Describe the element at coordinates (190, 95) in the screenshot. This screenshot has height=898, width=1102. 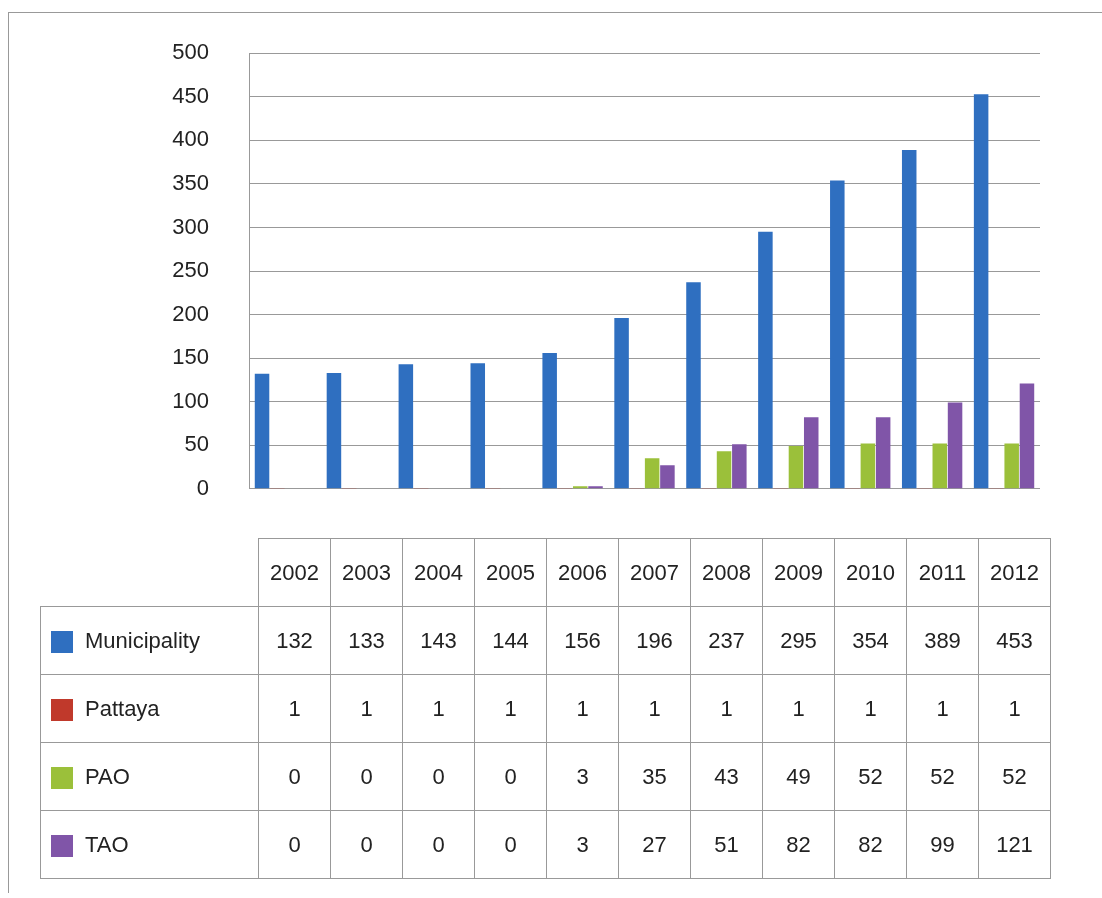
I see `y-tick-label: 450` at that location.